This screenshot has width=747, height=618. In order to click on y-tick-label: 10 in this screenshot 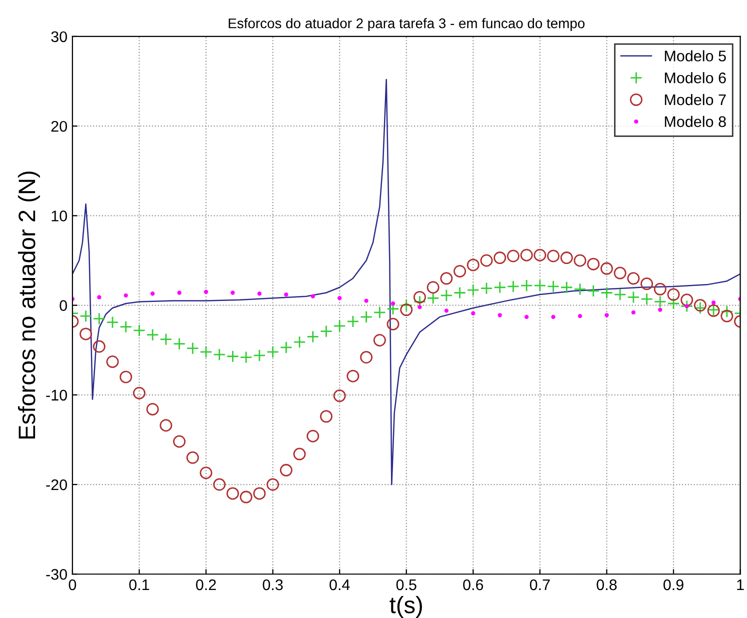, I will do `click(59, 216)`.